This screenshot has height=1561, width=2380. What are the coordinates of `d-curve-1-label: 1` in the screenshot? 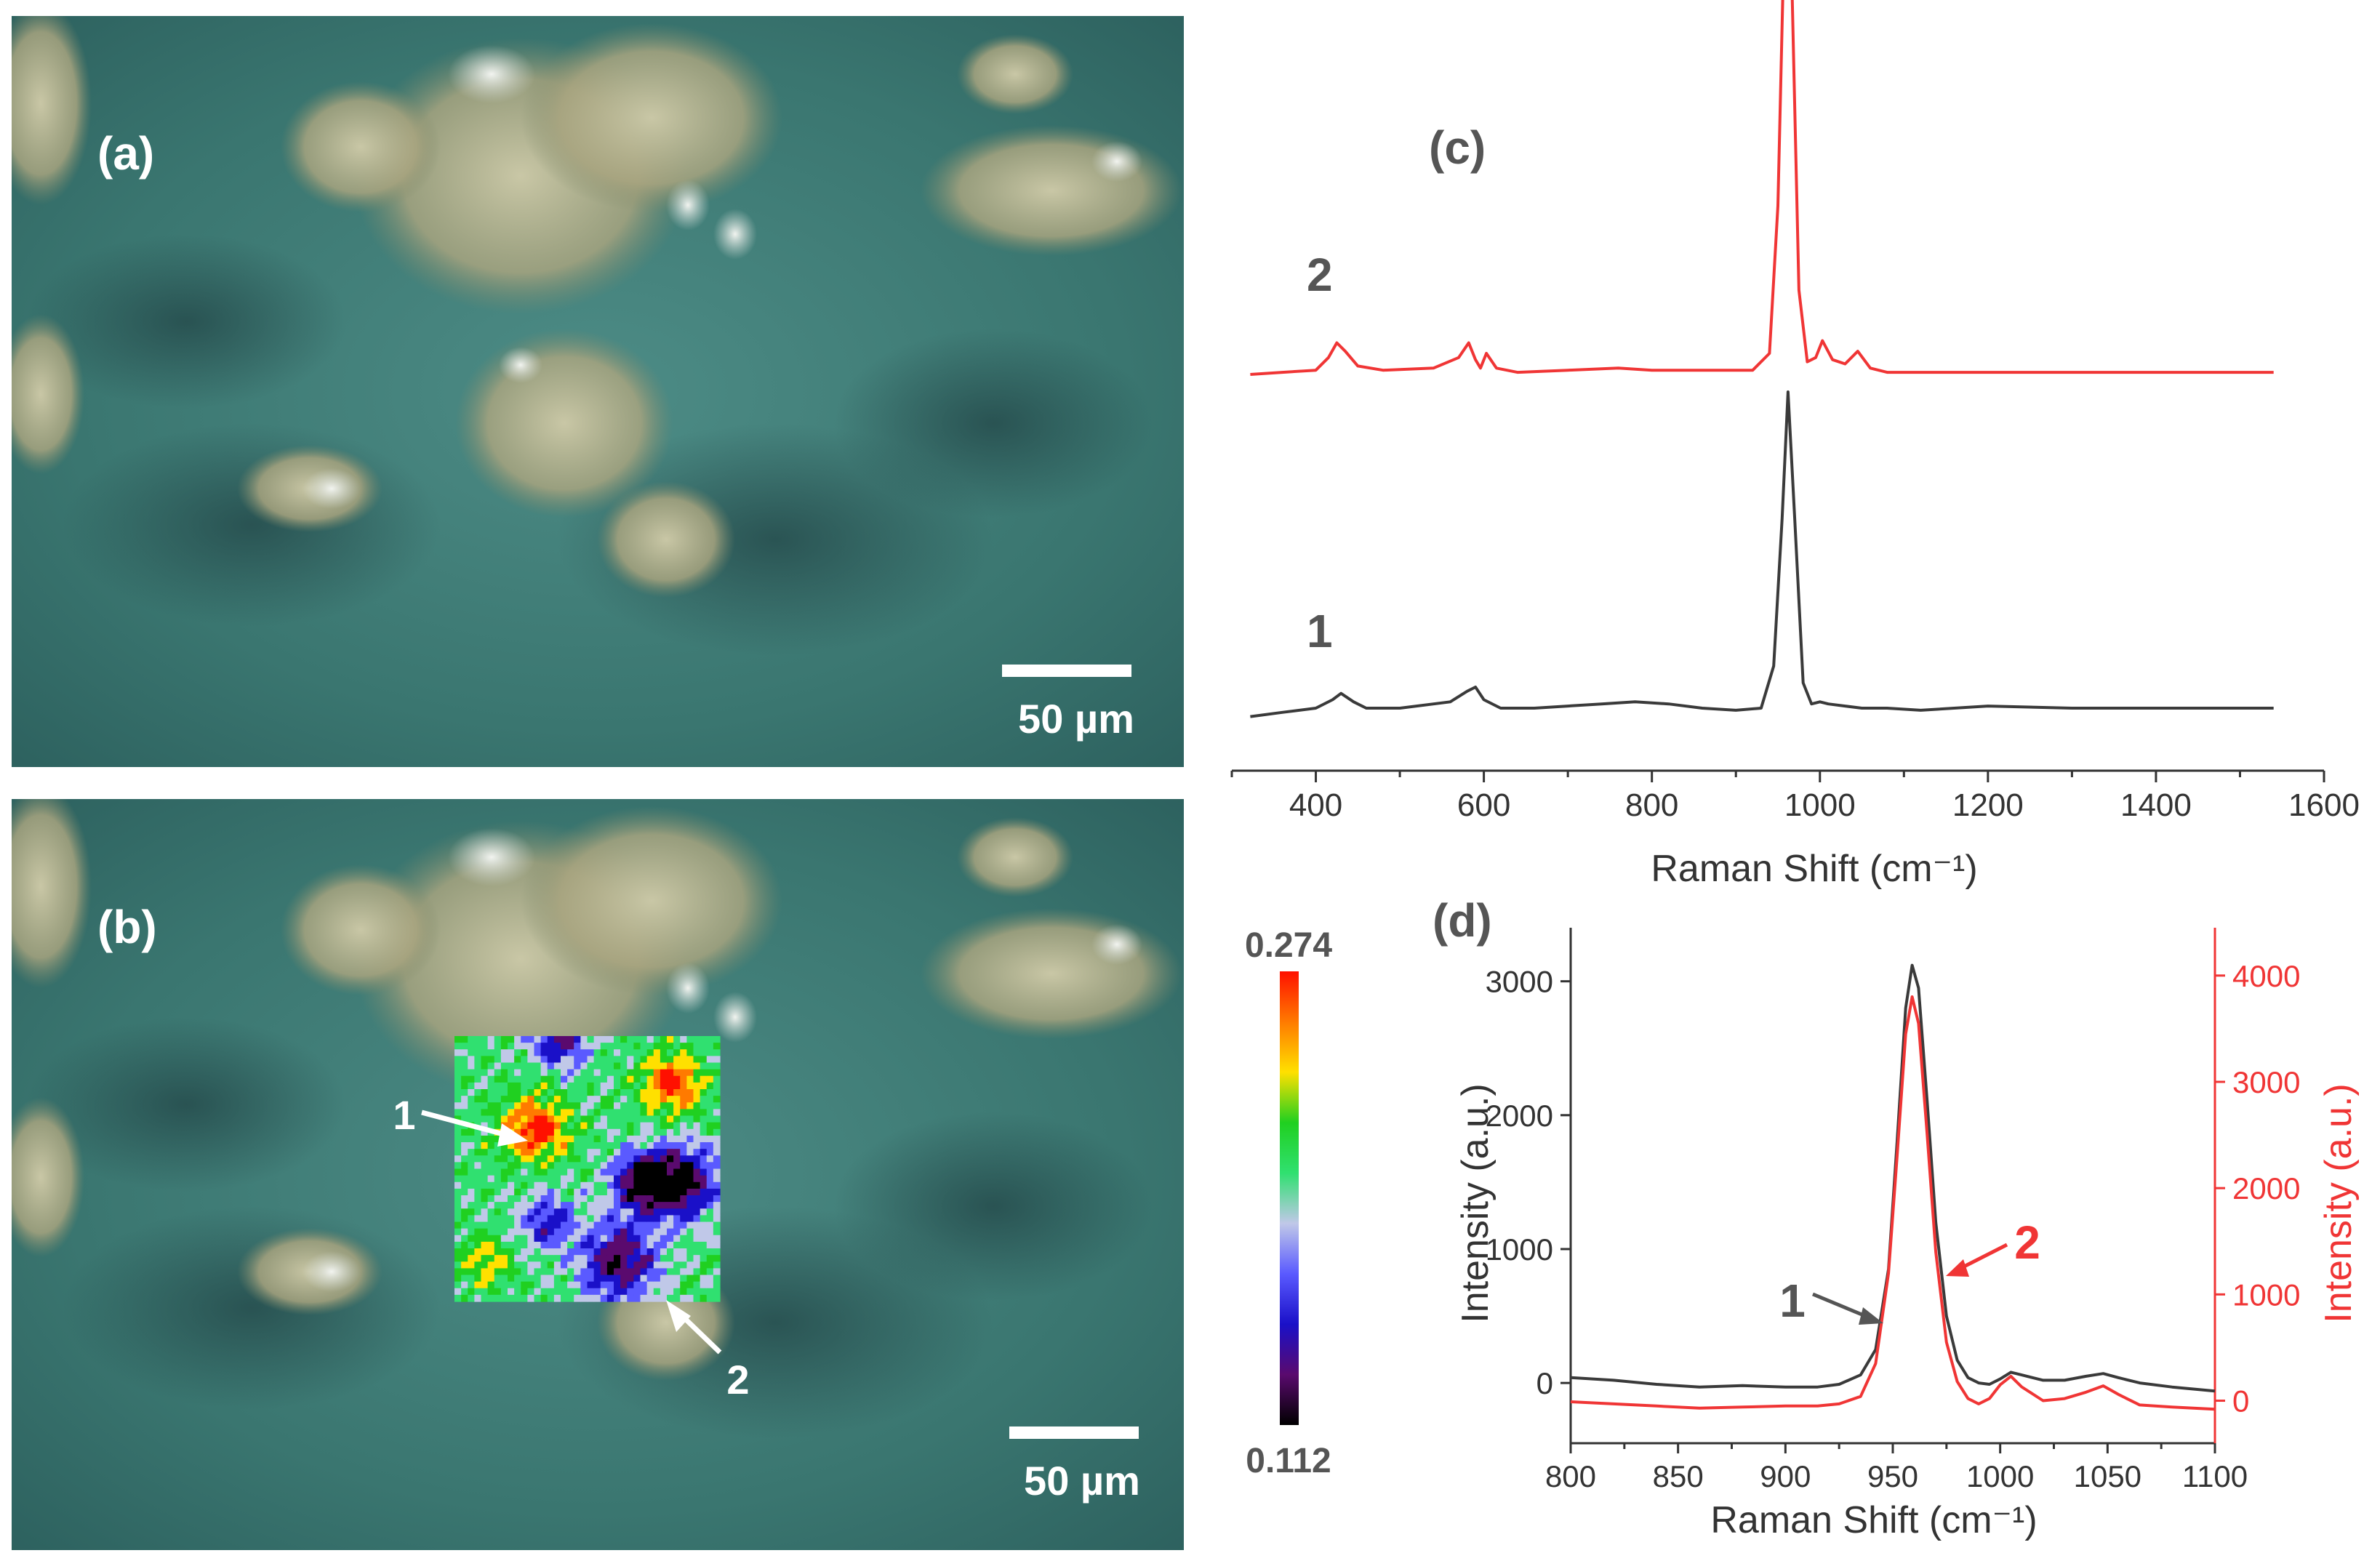 It's located at (1793, 1301).